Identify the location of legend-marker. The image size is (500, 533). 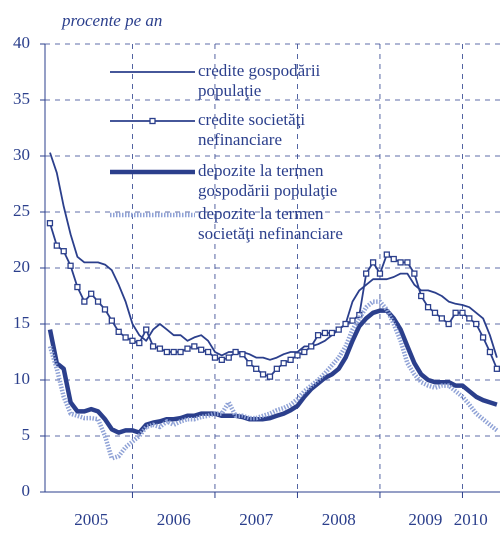
(152, 121).